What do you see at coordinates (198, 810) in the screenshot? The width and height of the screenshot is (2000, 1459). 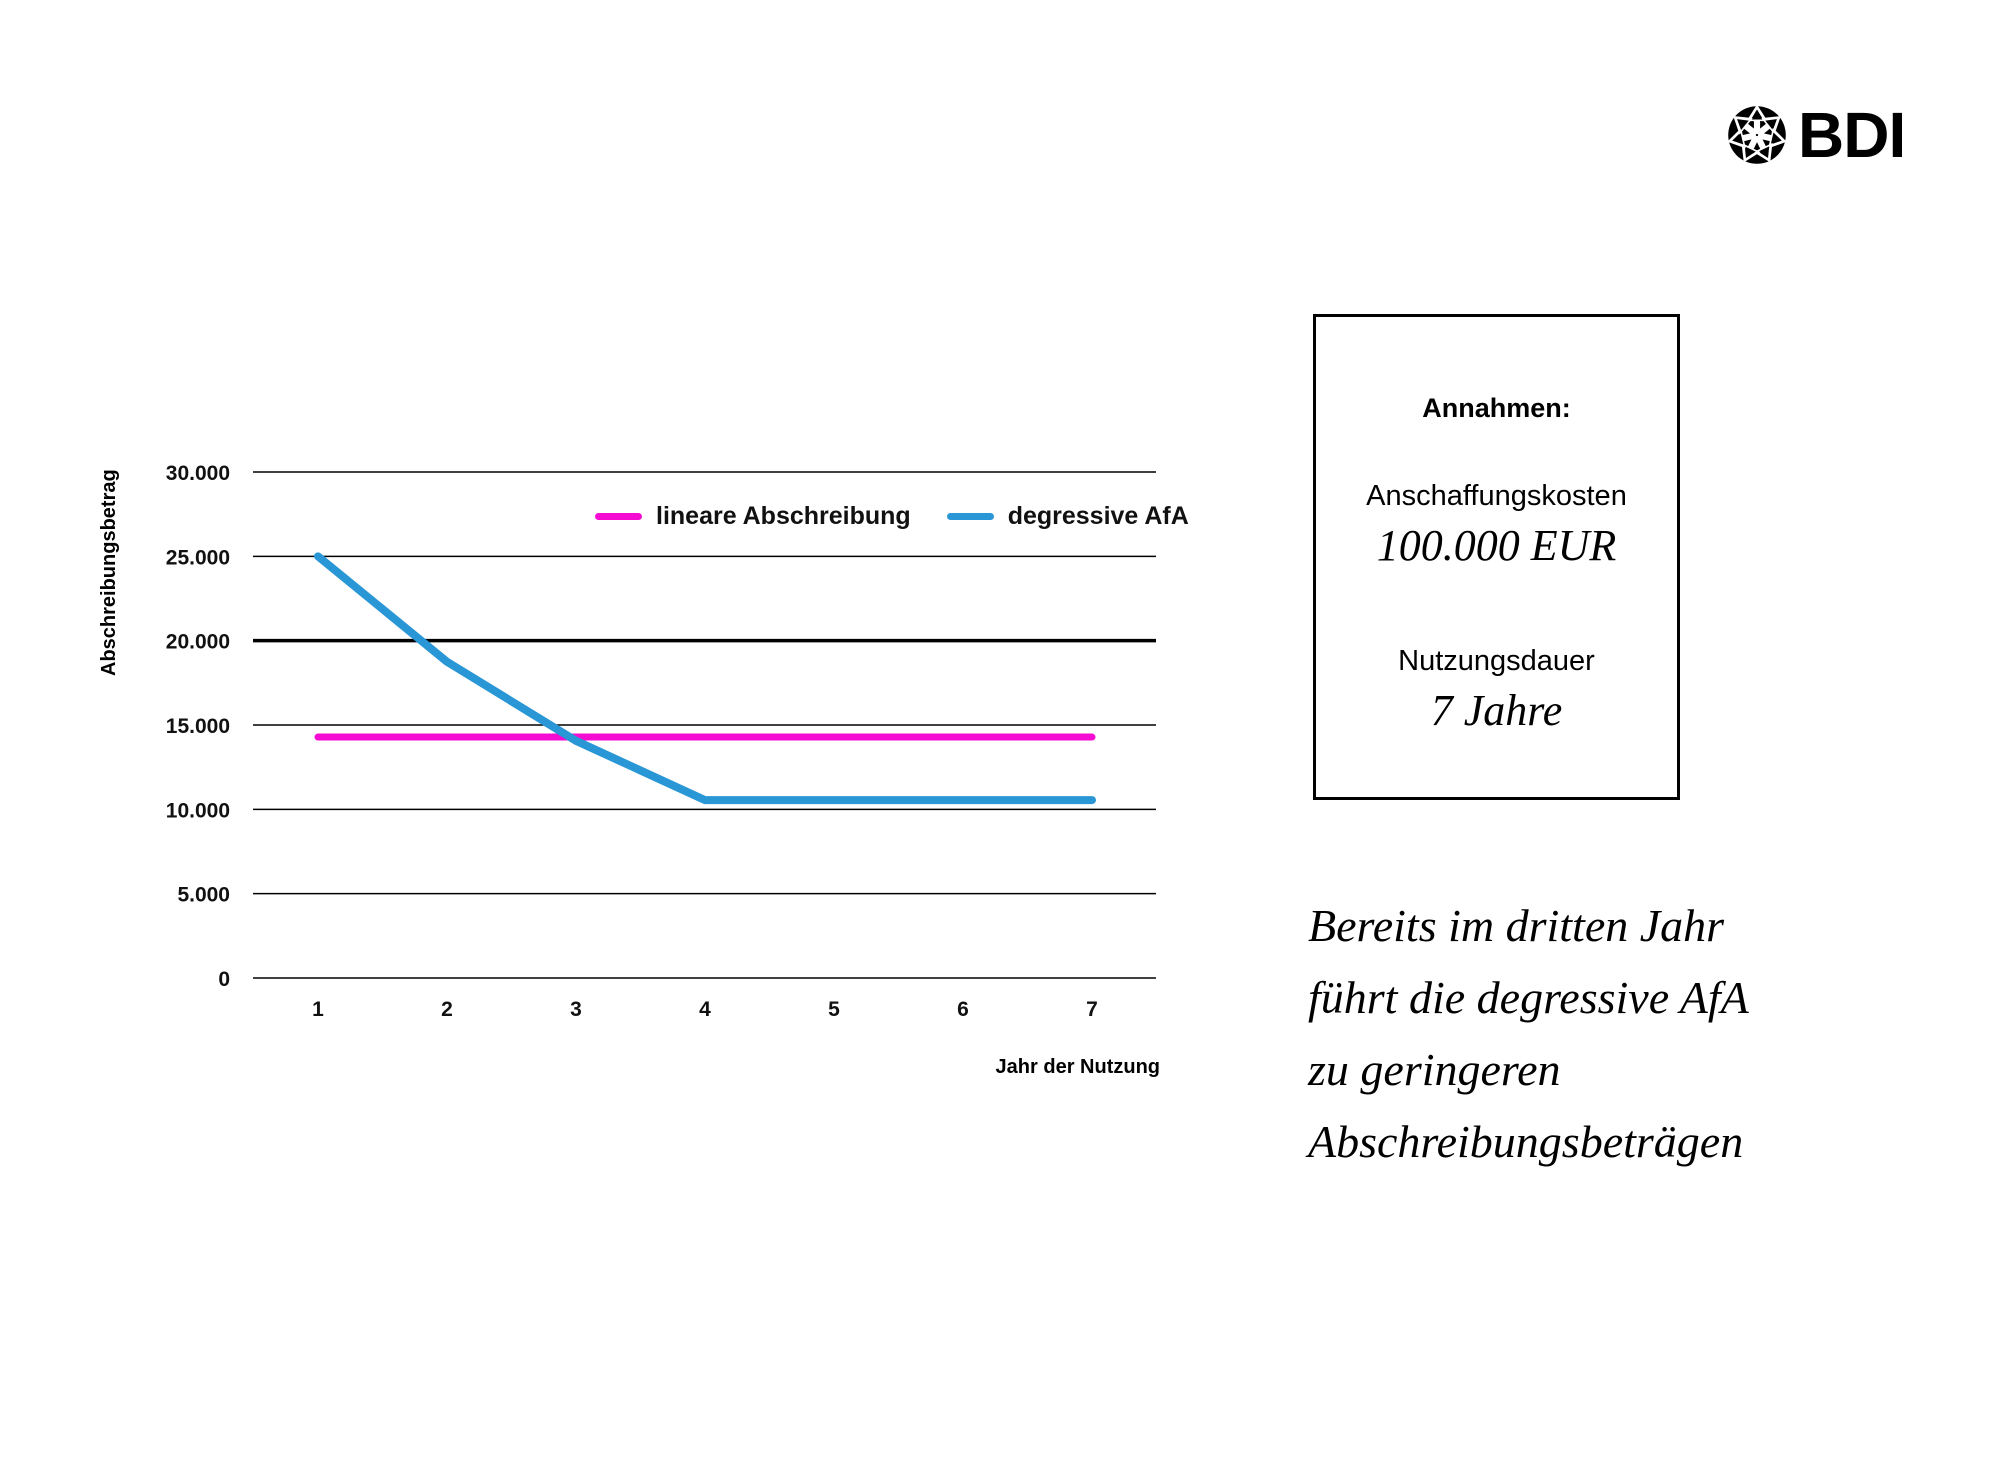 I see `y-tick-label: 10.000` at bounding box center [198, 810].